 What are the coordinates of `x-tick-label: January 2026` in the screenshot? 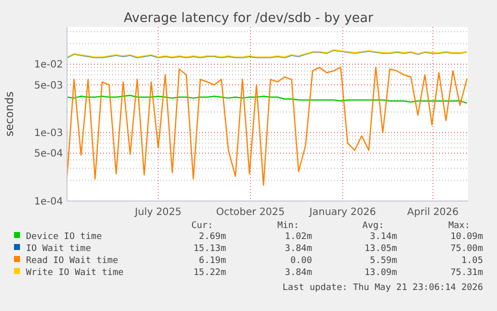 It's located at (342, 212).